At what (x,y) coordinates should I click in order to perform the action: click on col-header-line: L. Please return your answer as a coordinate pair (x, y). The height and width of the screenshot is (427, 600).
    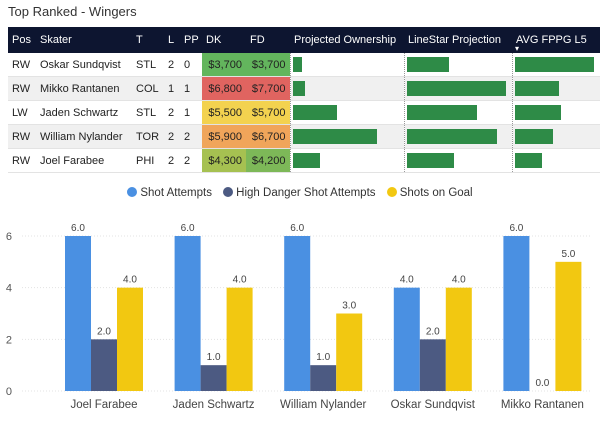
    Looking at the image, I should click on (172, 40).